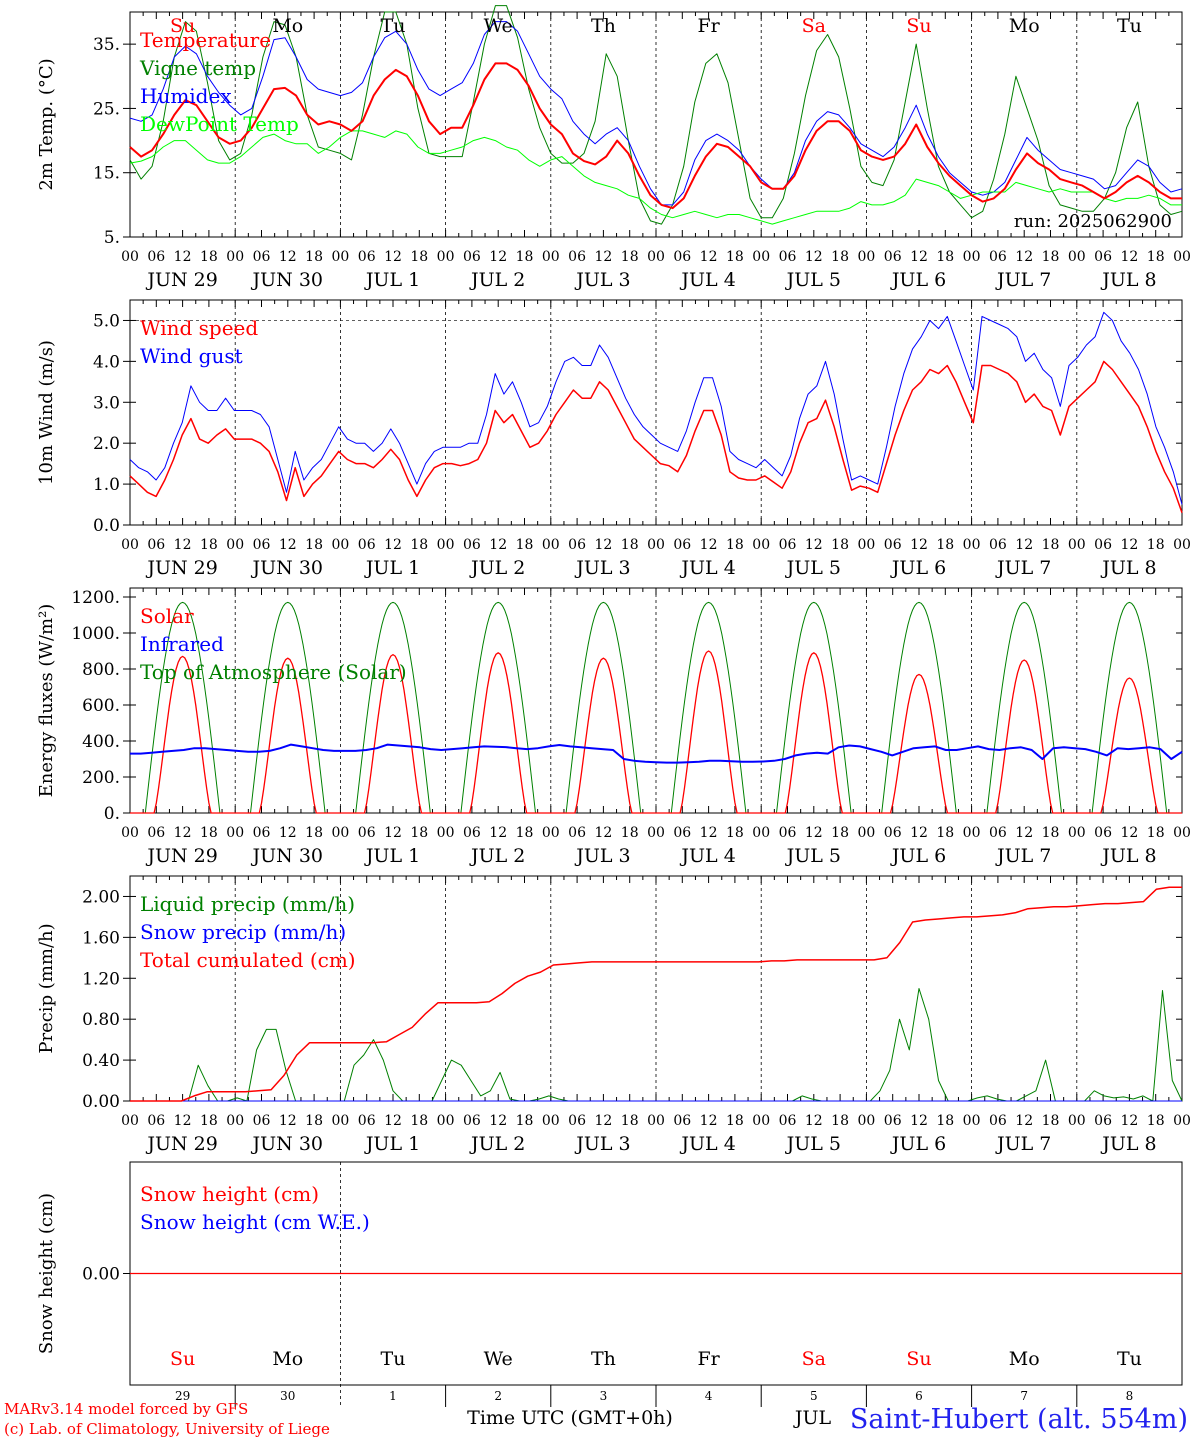  Describe the element at coordinates (219, 124) in the screenshot. I see `legend-dewpoint-temp: DewPoint Temp` at that location.